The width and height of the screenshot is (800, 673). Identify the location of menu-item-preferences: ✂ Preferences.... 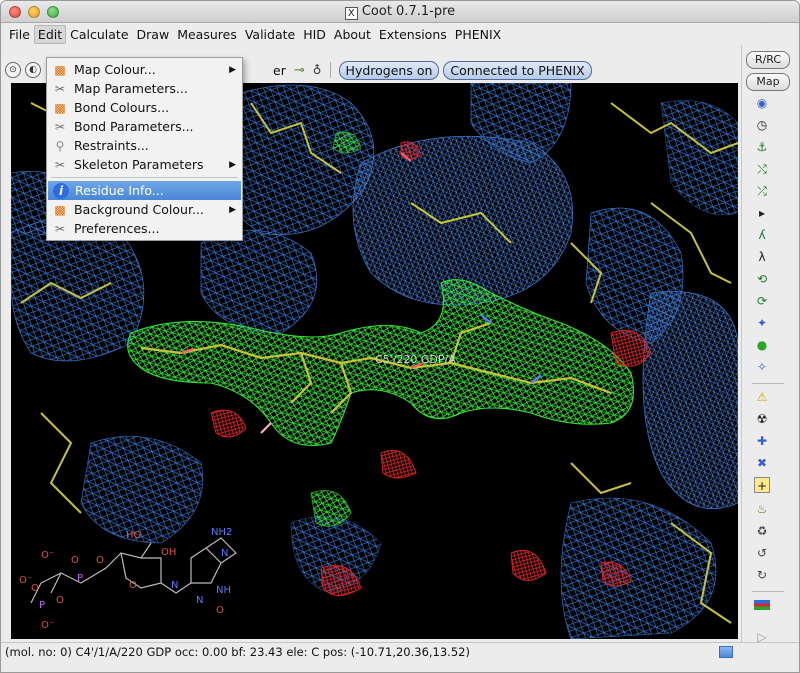
(144, 228).